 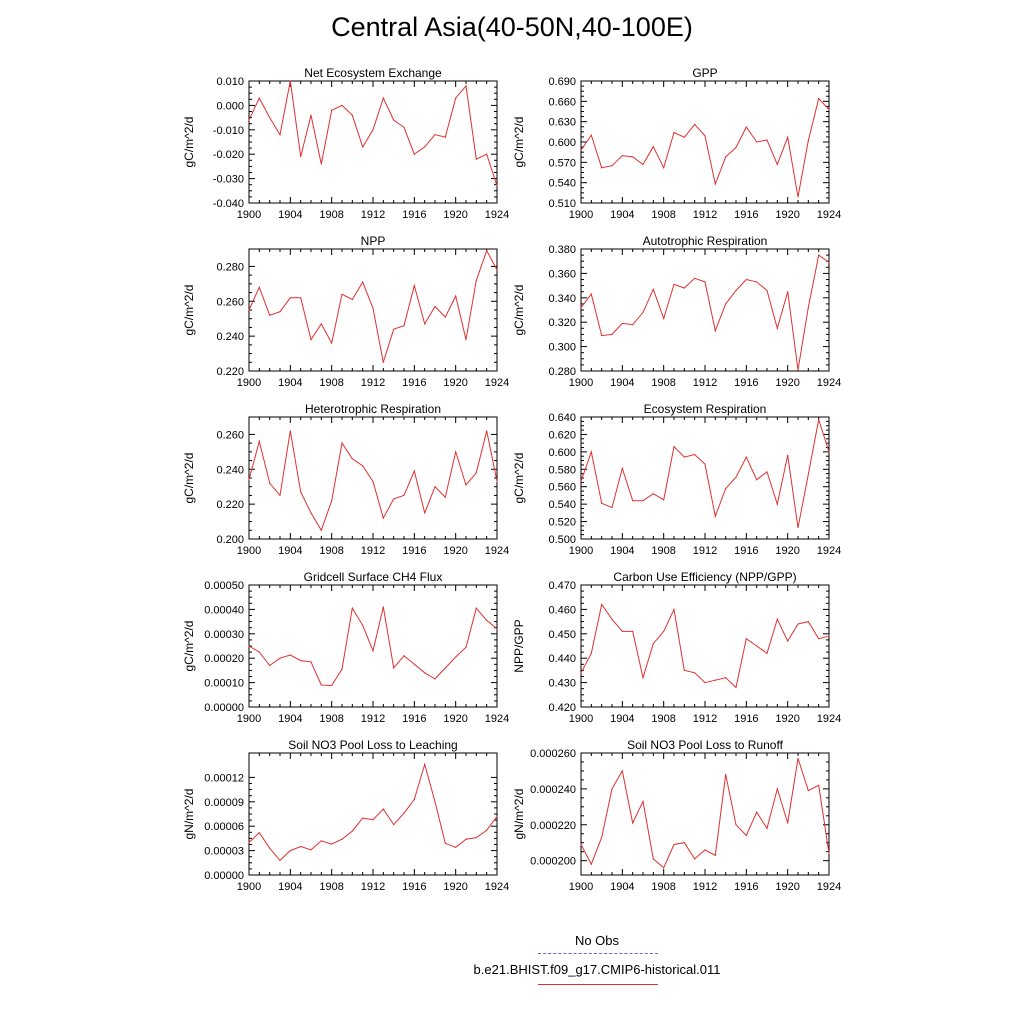 I want to click on legend-obs-line, so click(x=598, y=953).